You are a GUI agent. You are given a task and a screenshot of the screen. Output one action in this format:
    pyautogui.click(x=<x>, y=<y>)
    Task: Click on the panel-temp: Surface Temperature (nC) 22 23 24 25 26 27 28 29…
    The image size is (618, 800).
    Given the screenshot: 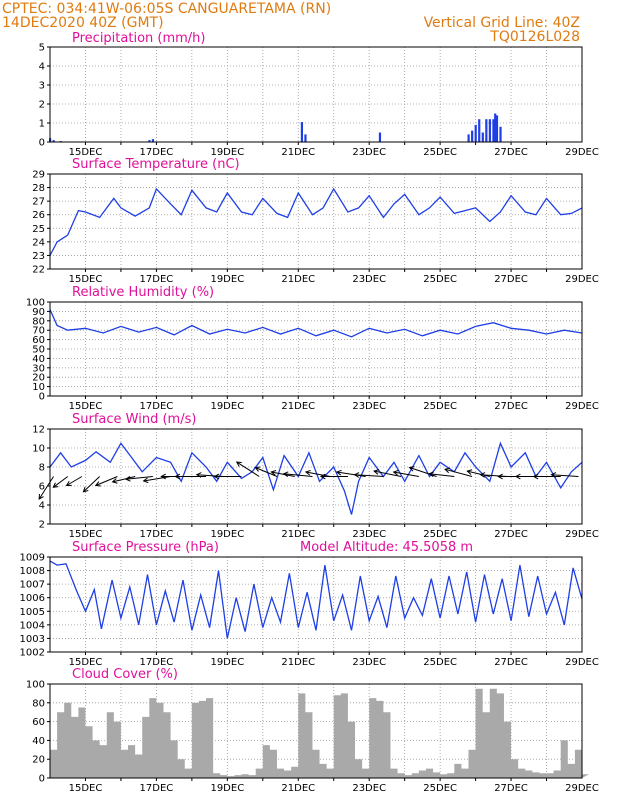 What is the action you would take?
    pyautogui.click(x=315, y=221)
    